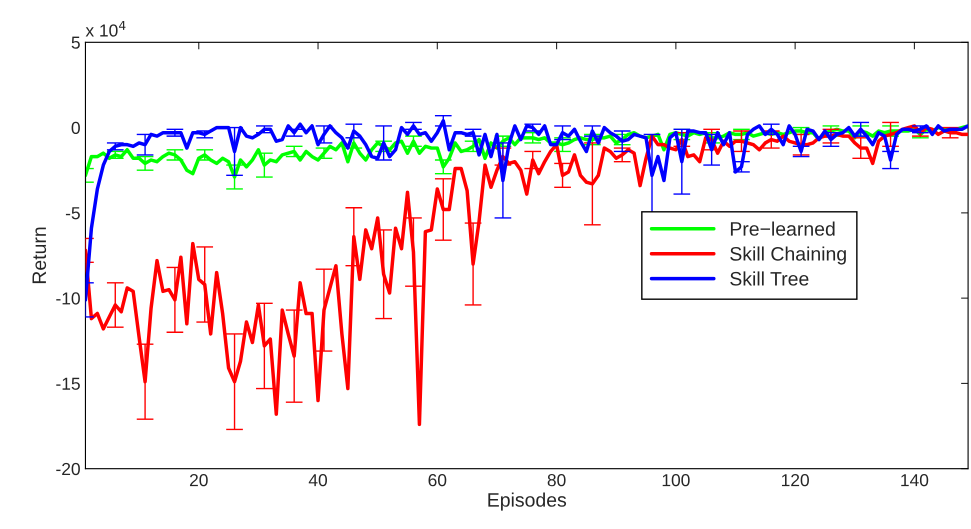  I want to click on legend-label: Pre−learned, so click(782, 229).